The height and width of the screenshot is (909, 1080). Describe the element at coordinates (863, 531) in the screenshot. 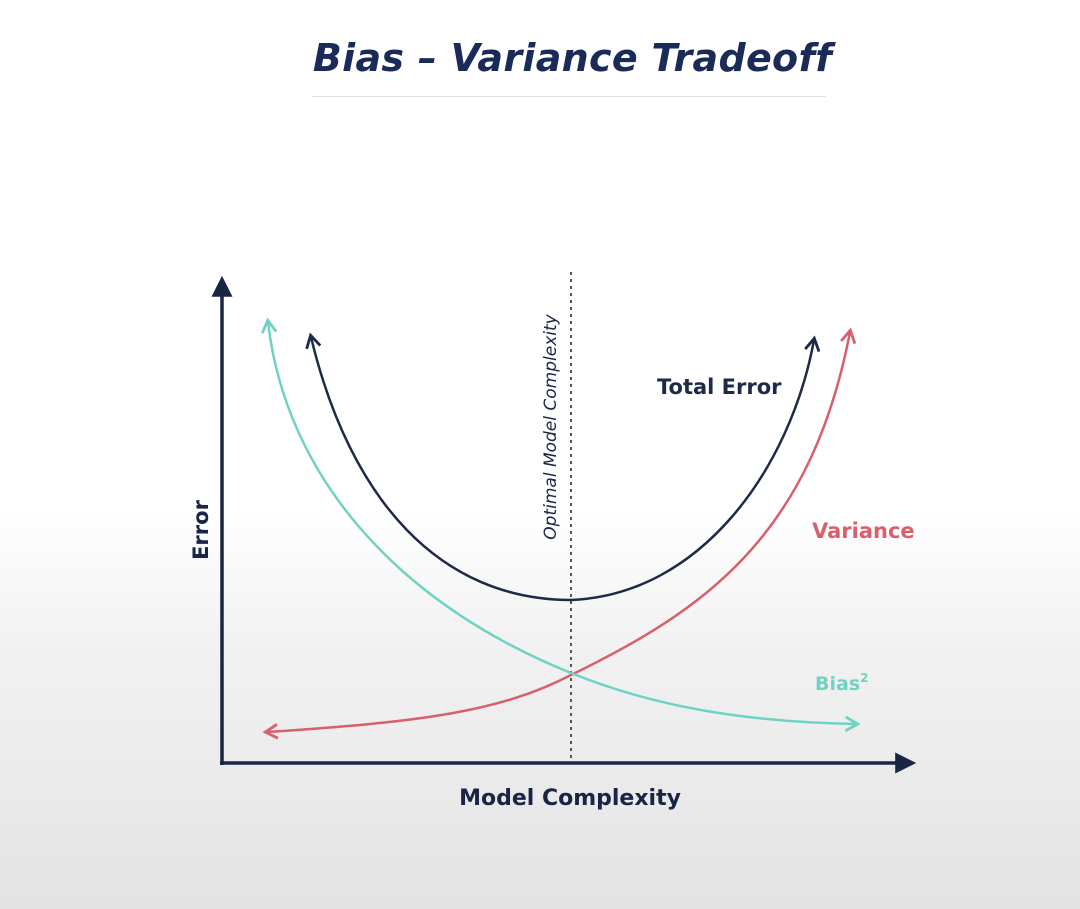

I see `variance-label: Variance` at that location.